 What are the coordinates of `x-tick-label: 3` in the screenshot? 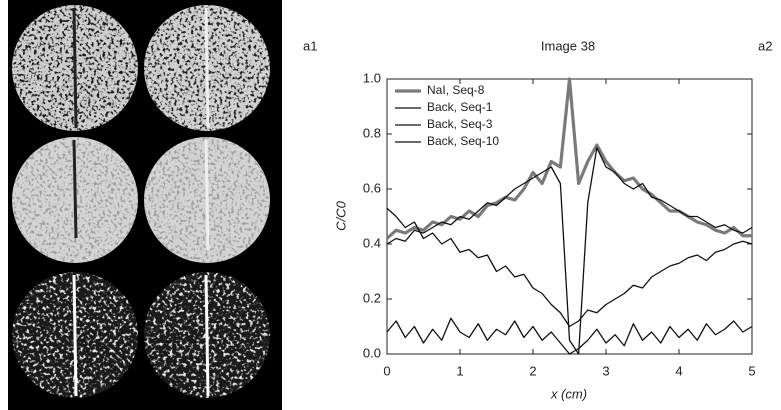 It's located at (605, 370).